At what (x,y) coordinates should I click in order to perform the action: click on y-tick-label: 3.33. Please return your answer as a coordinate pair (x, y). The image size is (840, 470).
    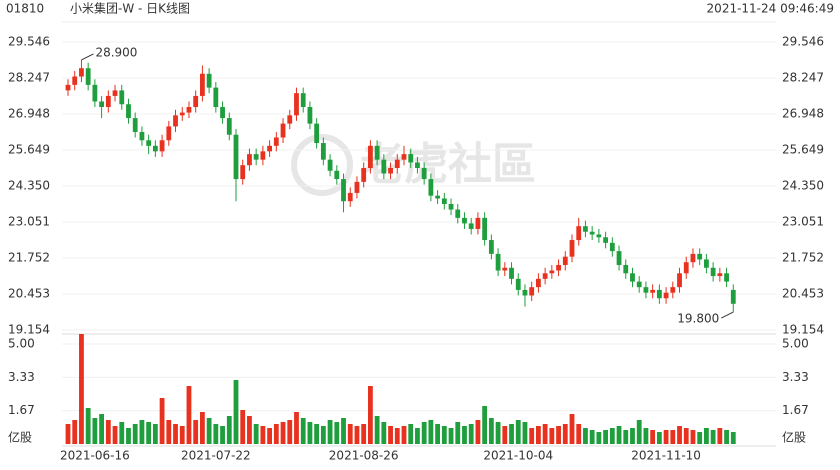
    Looking at the image, I should click on (21, 377).